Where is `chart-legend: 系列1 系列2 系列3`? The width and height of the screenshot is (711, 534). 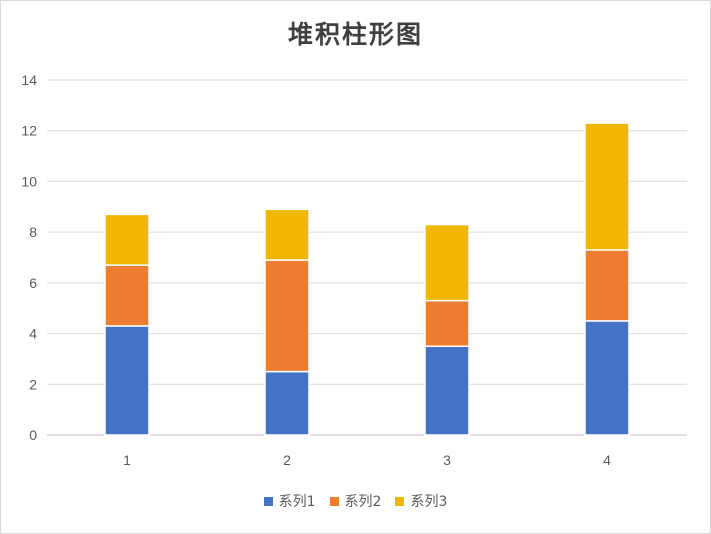
chart-legend: 系列1 系列2 系列3 is located at coordinates (355, 501).